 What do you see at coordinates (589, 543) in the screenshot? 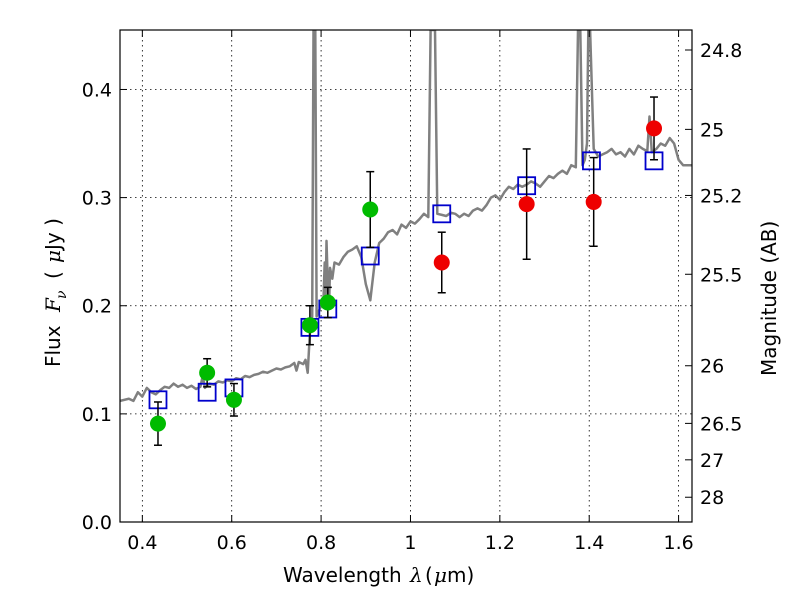
I see `x-tick-label: 1.4` at bounding box center [589, 543].